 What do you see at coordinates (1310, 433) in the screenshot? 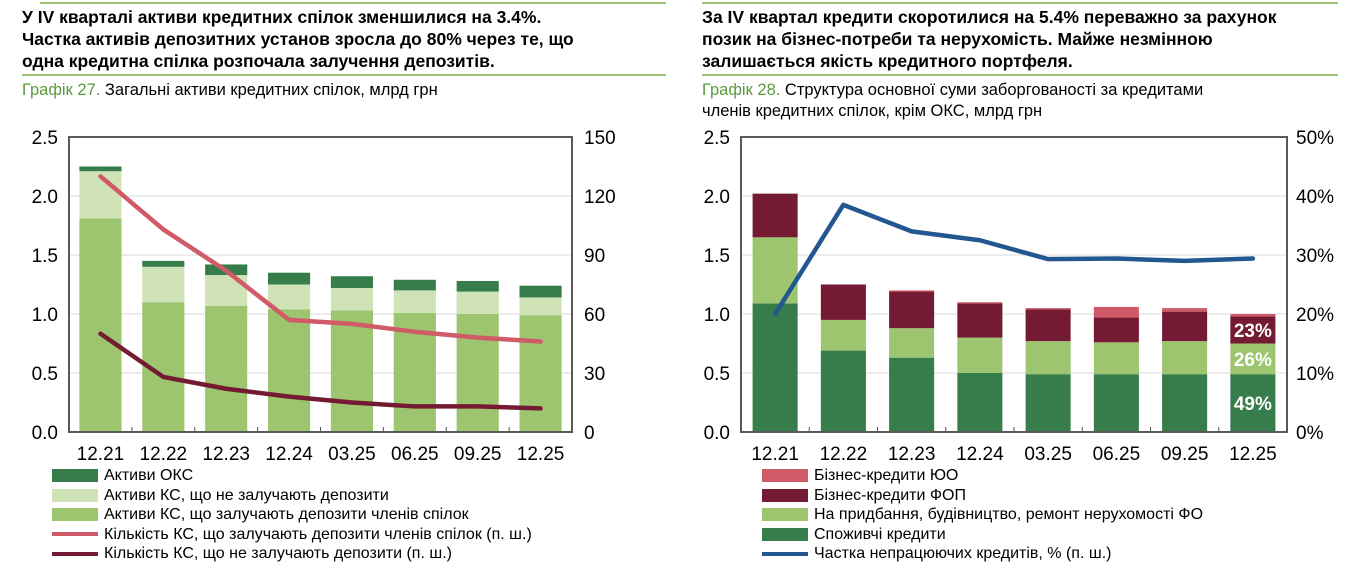
I see `y2-tick-label: 0%` at bounding box center [1310, 433].